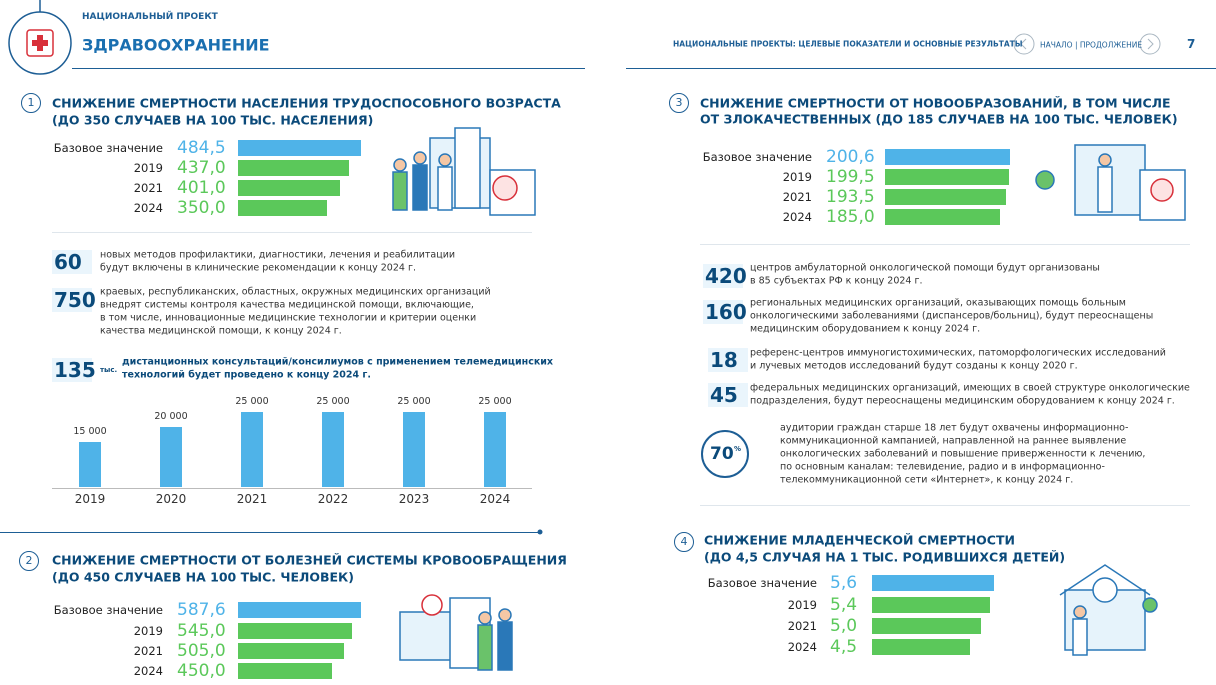  I want to click on nav-prev, so click(1024, 44).